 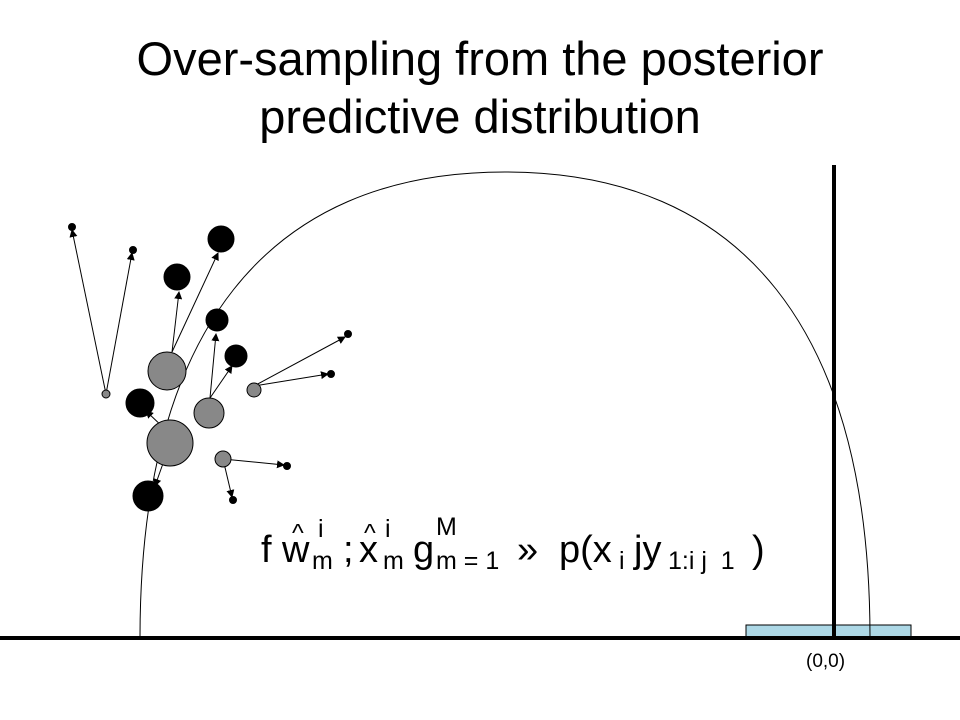 What do you see at coordinates (622, 561) in the screenshot?
I see `eq-sub-i: i` at bounding box center [622, 561].